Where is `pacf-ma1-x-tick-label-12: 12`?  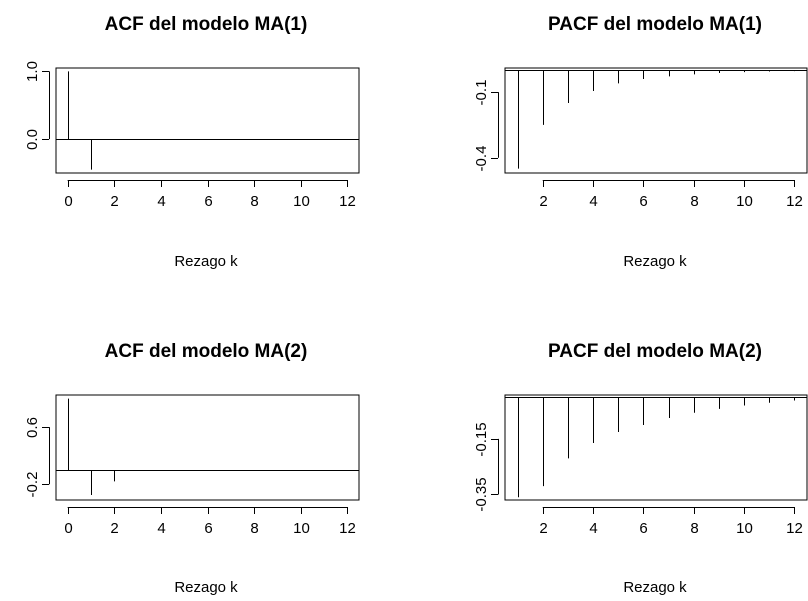 pacf-ma1-x-tick-label-12: 12 is located at coordinates (794, 201).